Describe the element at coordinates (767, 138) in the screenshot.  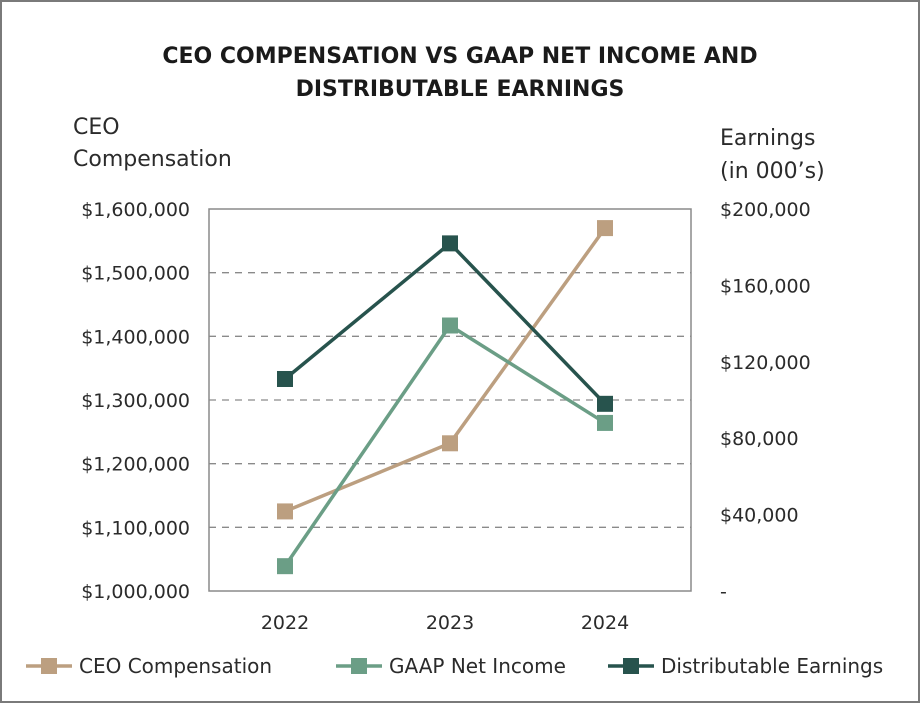
I see `right-axis-title-line-1: Earnings` at that location.